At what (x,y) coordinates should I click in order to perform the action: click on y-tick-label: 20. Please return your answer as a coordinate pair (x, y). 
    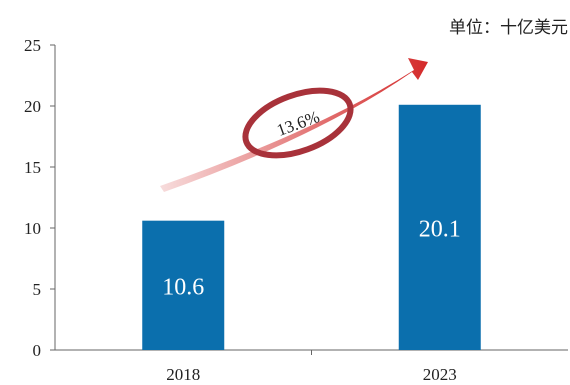
    Looking at the image, I should click on (32, 106).